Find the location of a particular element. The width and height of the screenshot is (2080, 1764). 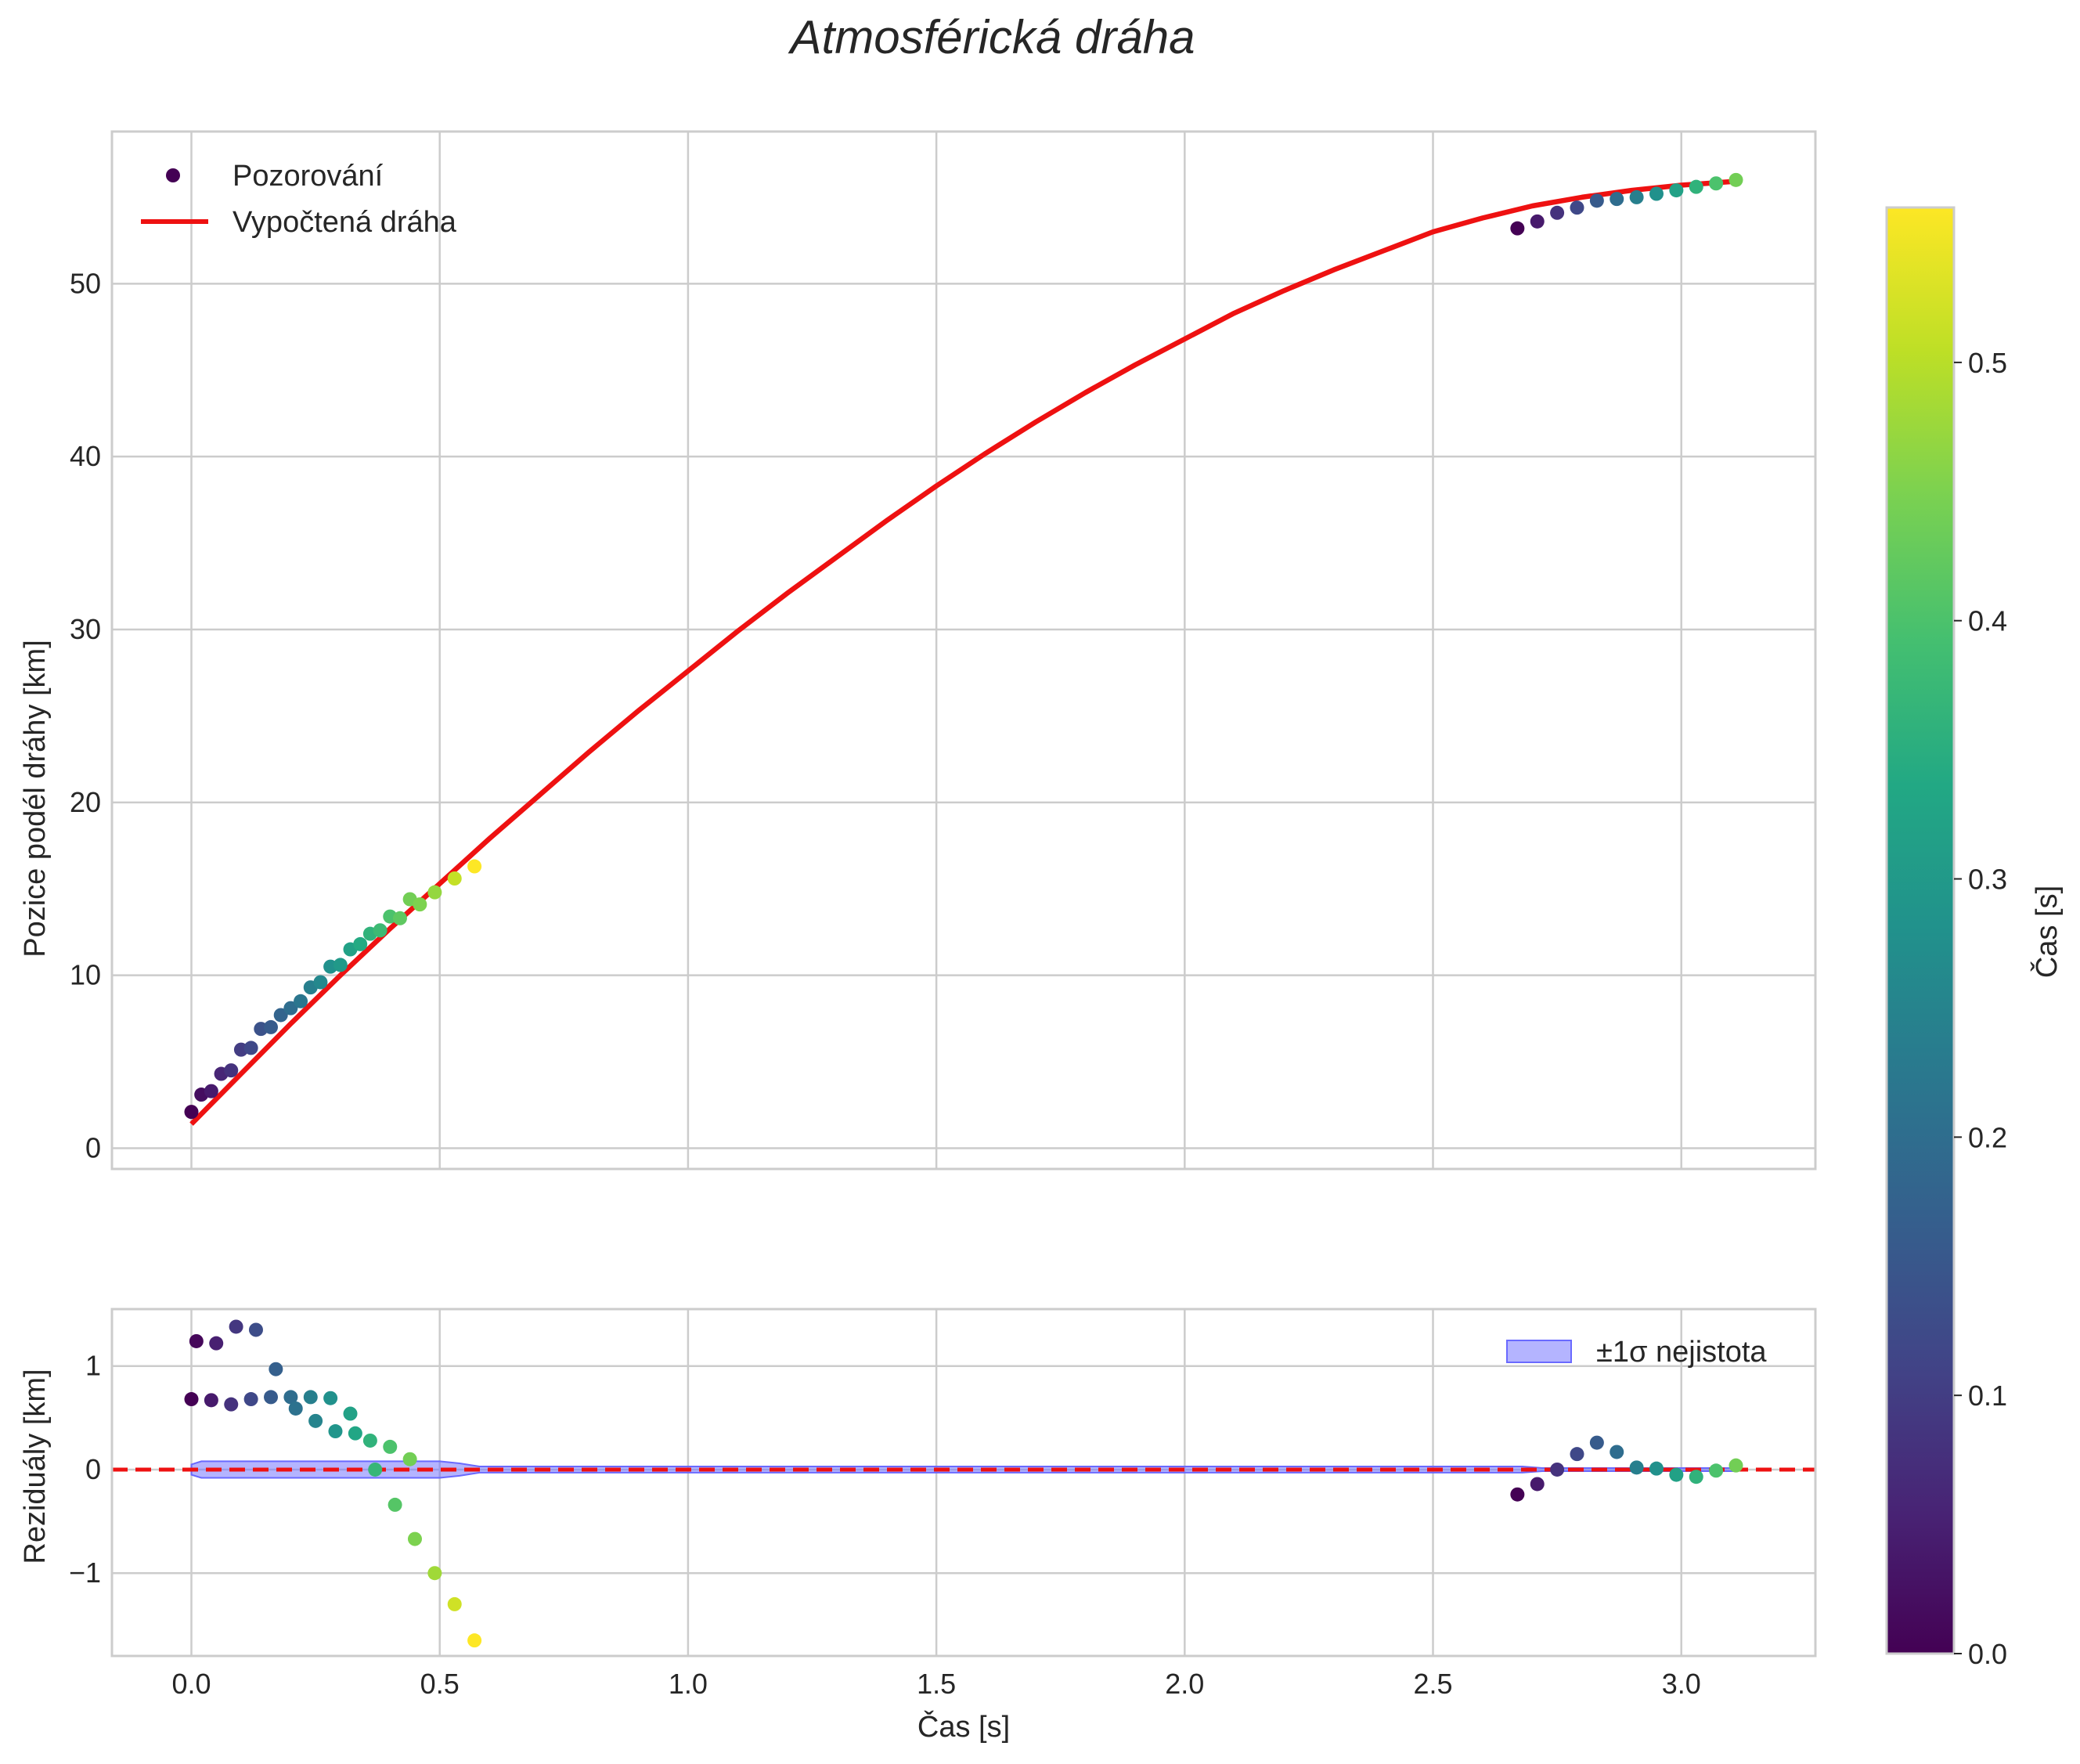

top-legend: Pozorování Vypočtená dráha is located at coordinates (299, 199).